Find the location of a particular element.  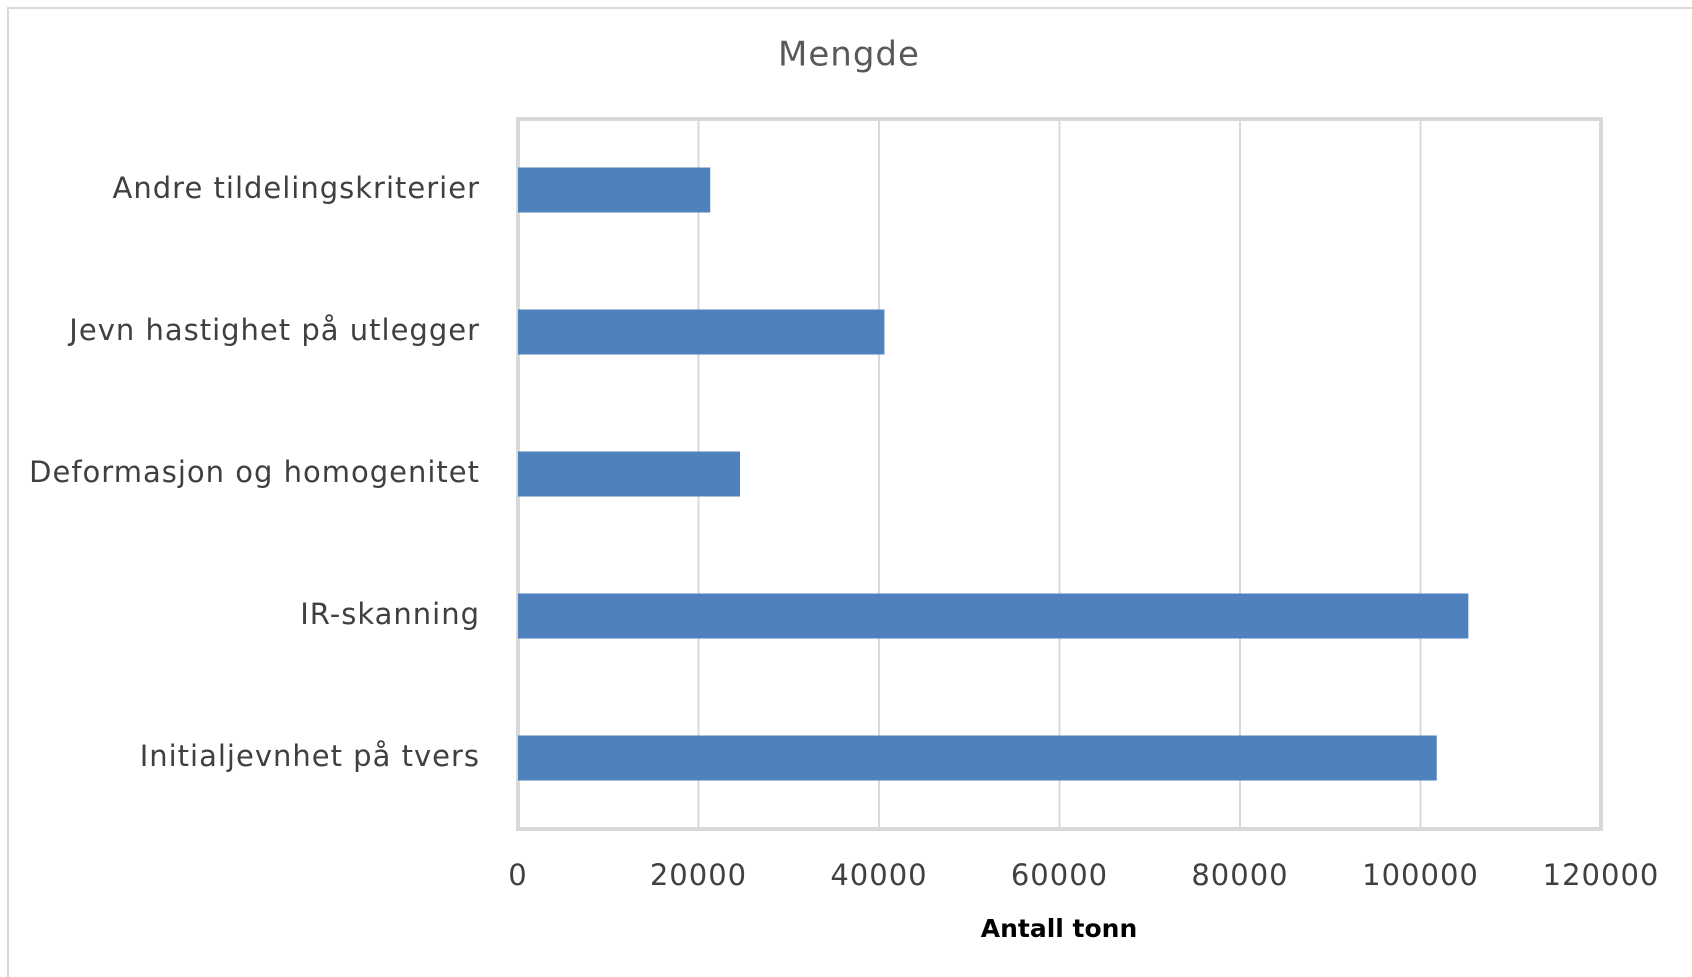

x-tick-label: 60000 is located at coordinates (1059, 875).